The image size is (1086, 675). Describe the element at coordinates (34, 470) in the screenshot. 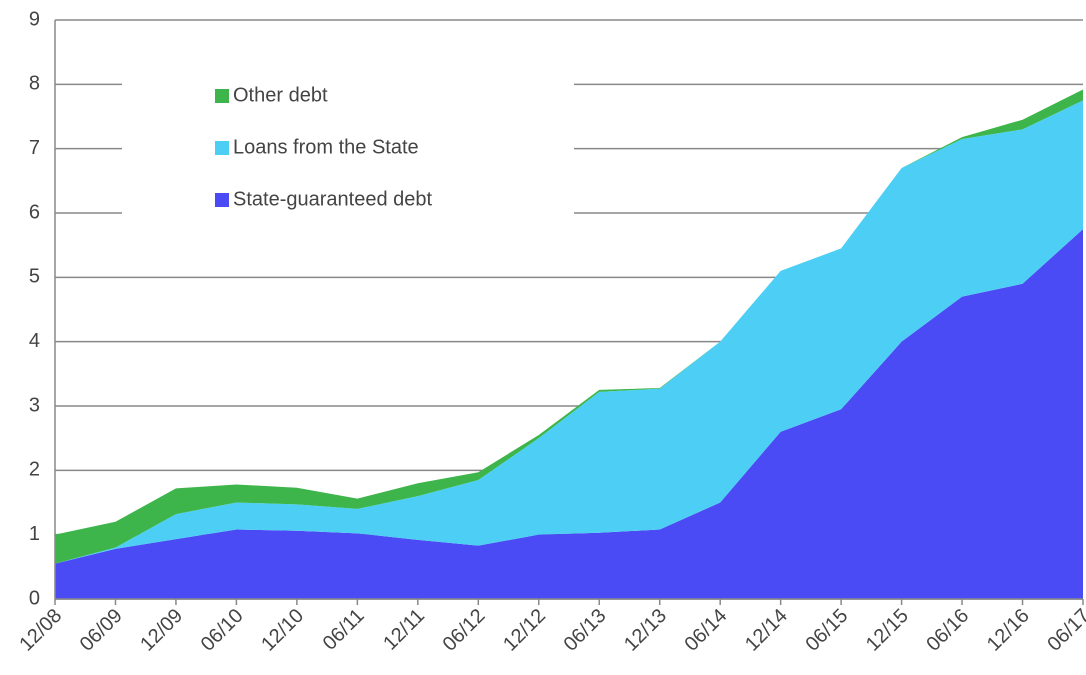

I see `y-tick-label: 2` at that location.